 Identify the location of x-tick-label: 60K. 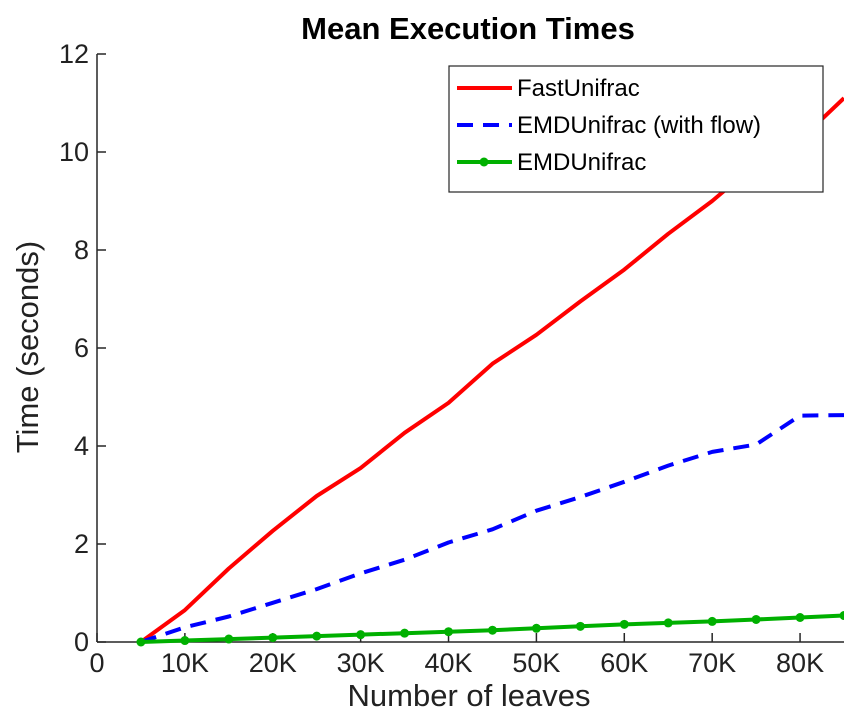
(624, 663).